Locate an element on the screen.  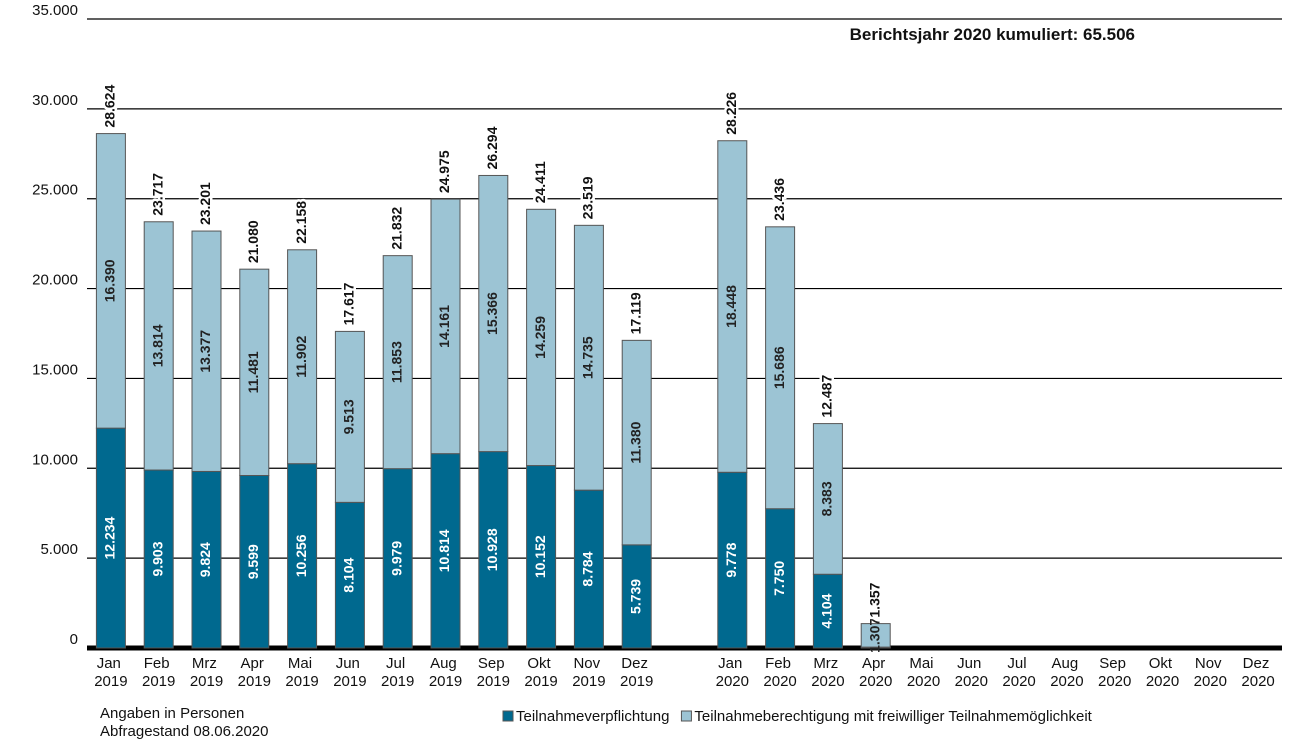
x-tick-label: Mrz 2020 is located at coordinates (827, 672).